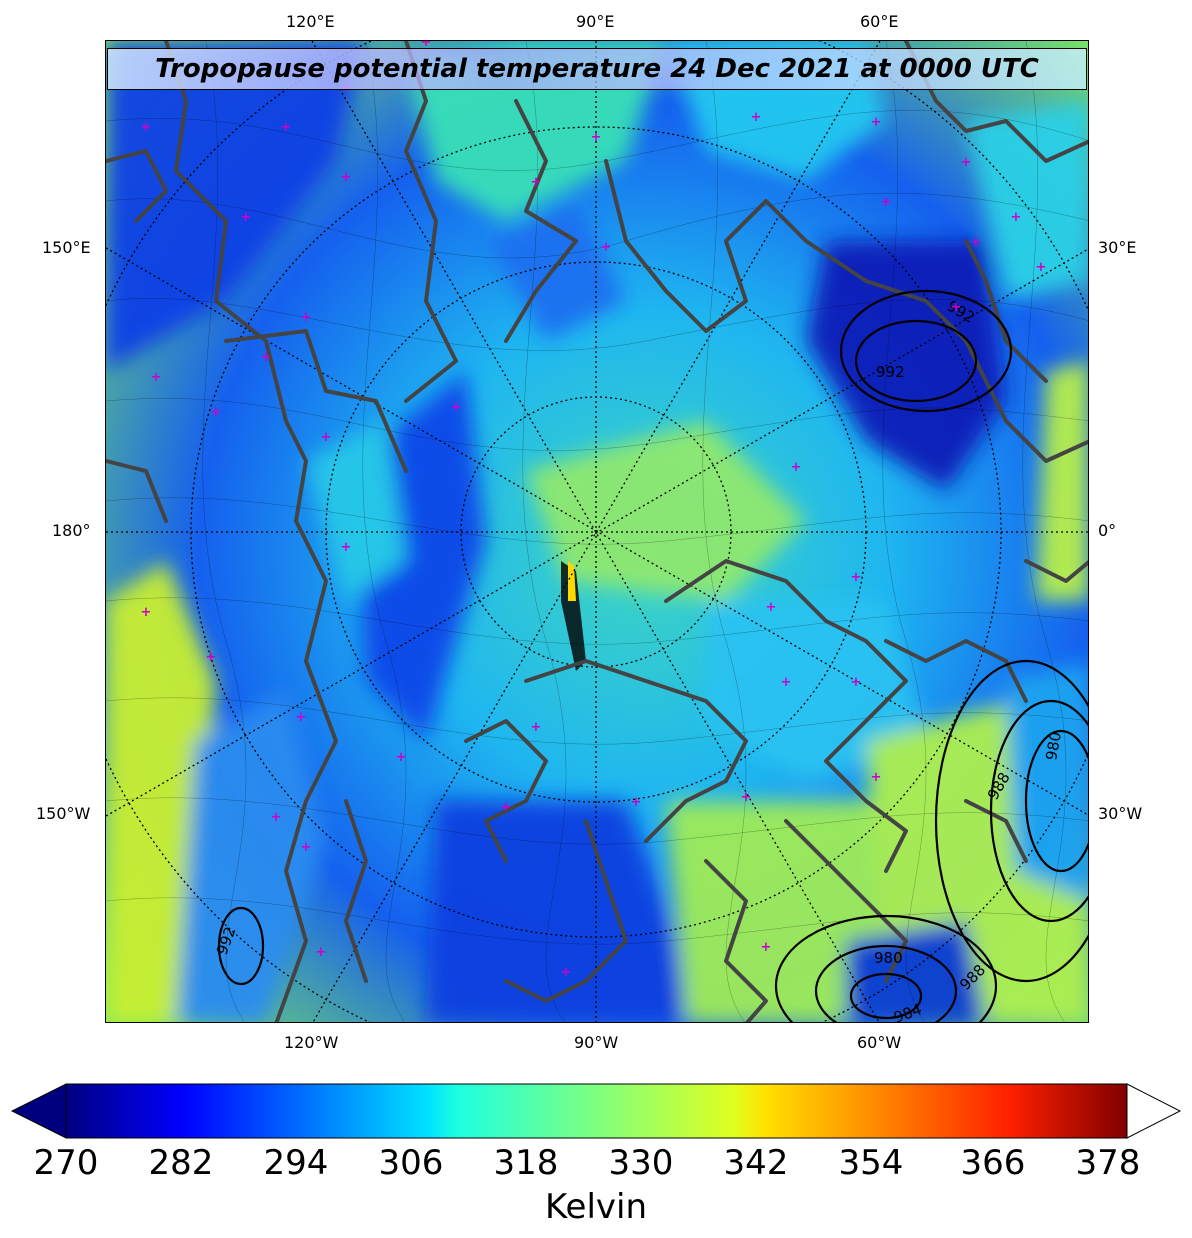 The image size is (1192, 1238). What do you see at coordinates (66, 247) in the screenshot?
I see `lon-label-left-1: 150°E` at bounding box center [66, 247].